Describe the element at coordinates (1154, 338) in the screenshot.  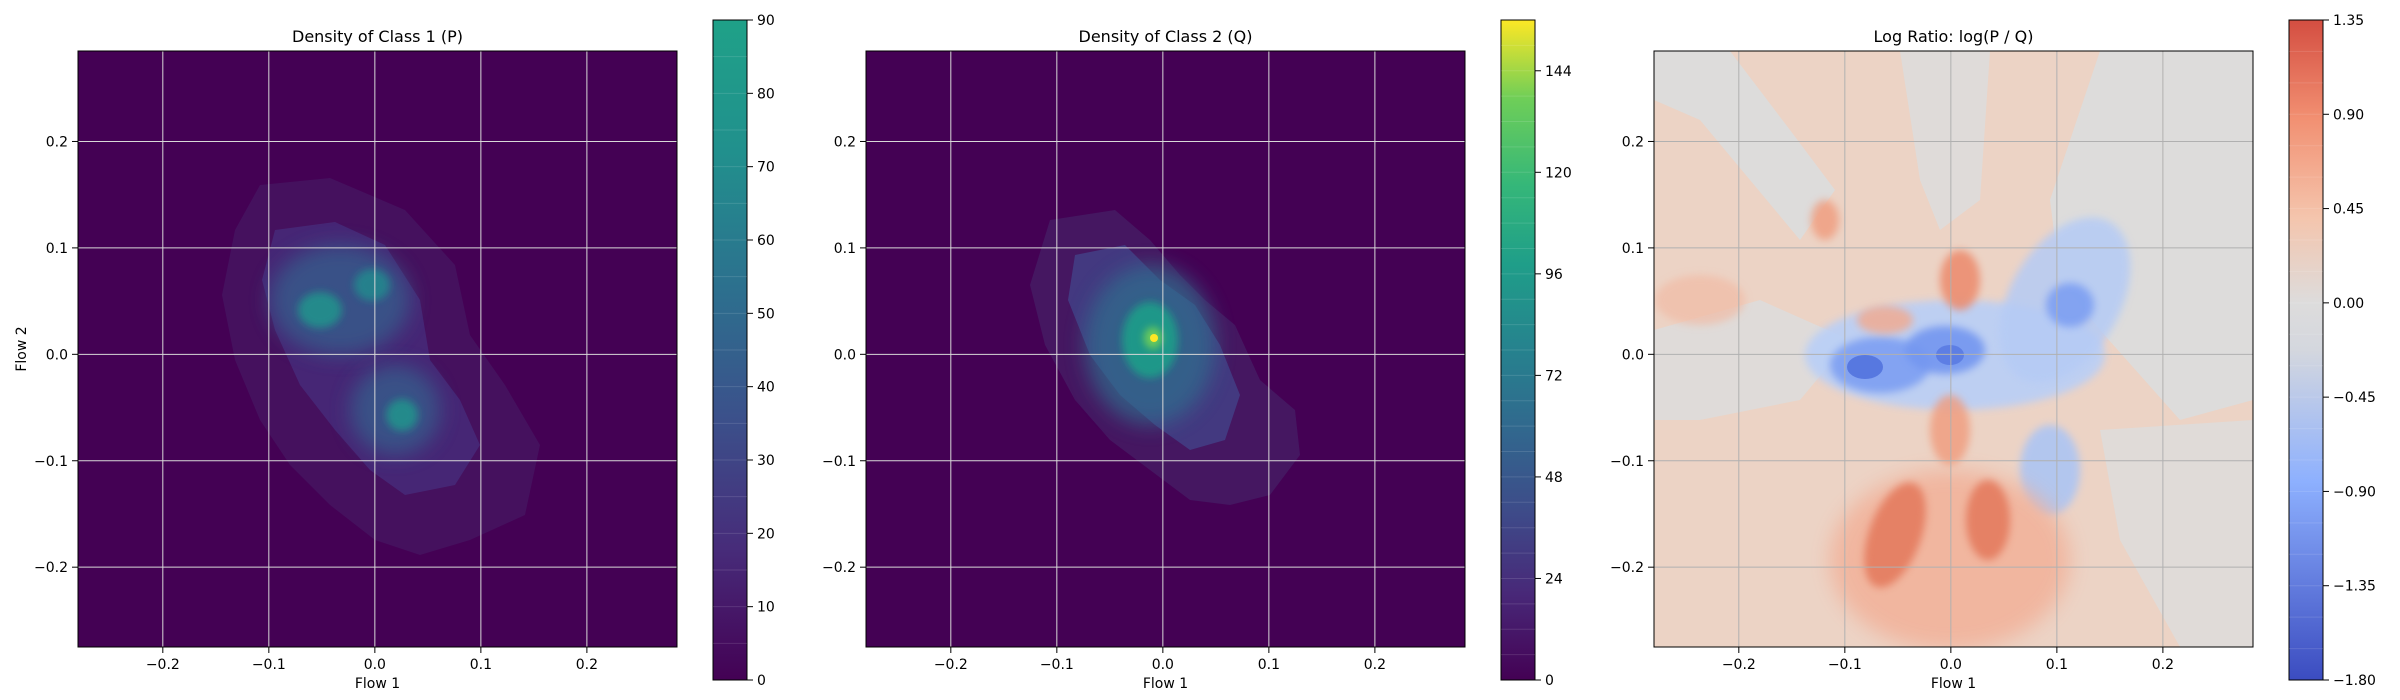
I see `density-peak-max` at that location.